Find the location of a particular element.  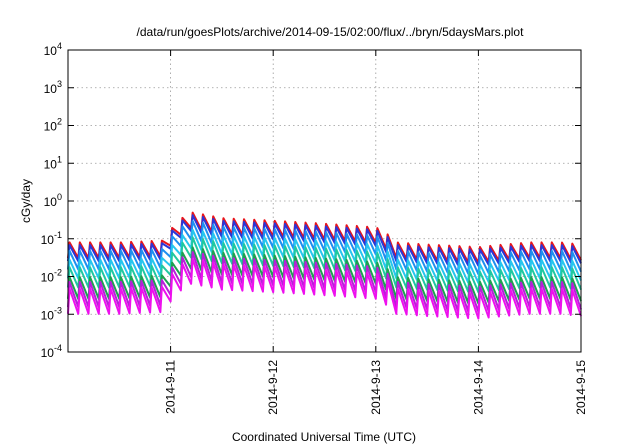

y-tick-label: 10⁻³ is located at coordinates (51, 313).